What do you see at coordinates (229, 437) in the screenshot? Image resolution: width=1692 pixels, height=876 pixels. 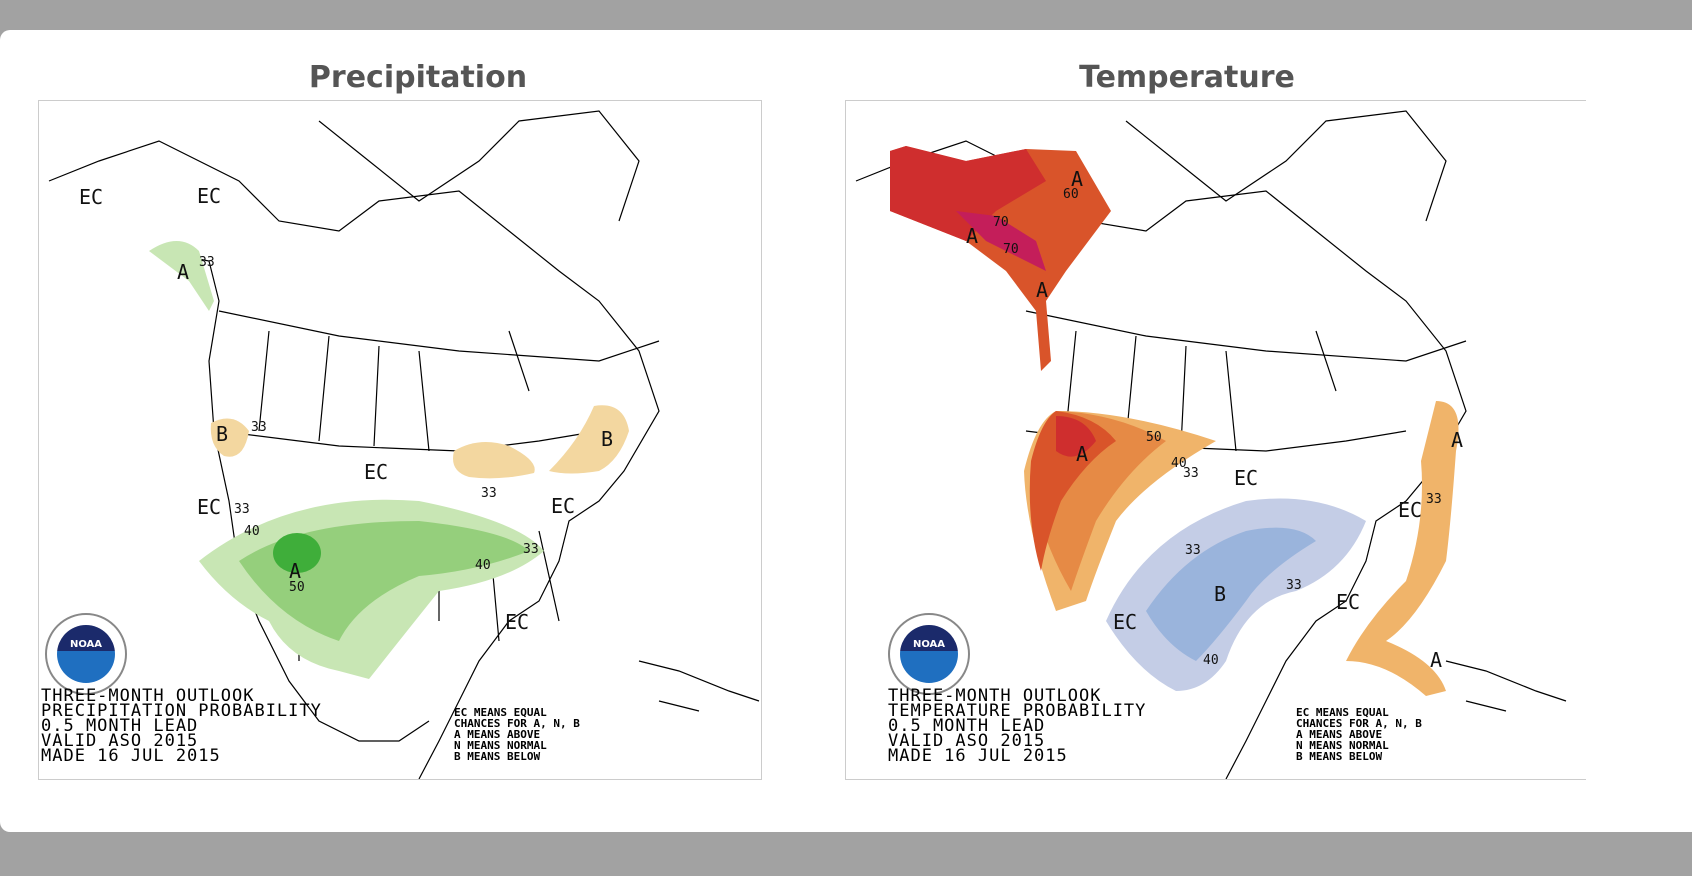 I see `below-33-region-northwest` at bounding box center [229, 437].